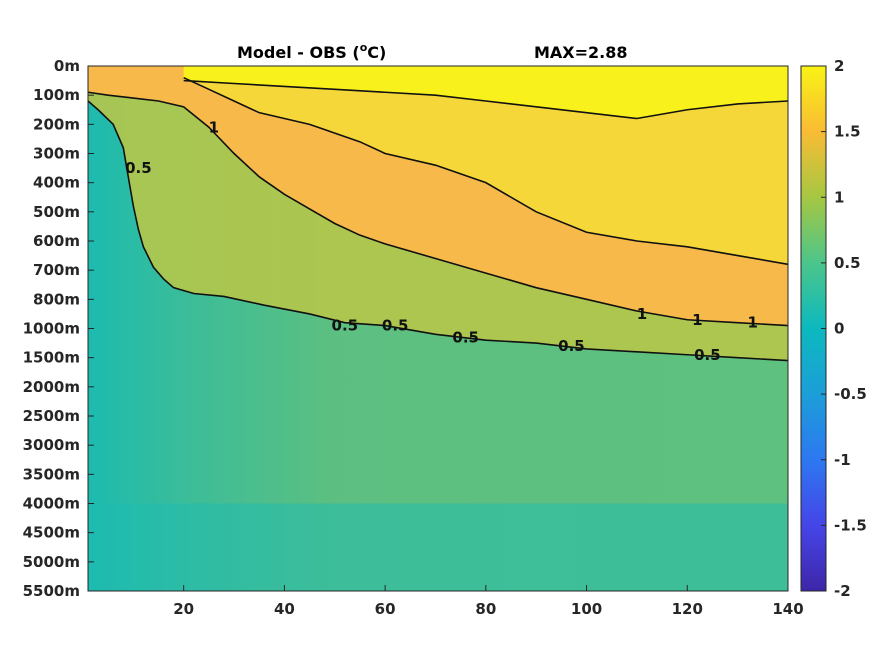 The width and height of the screenshot is (875, 656). What do you see at coordinates (376, 52) in the screenshot?
I see `title-unit-tail: C)` at bounding box center [376, 52].